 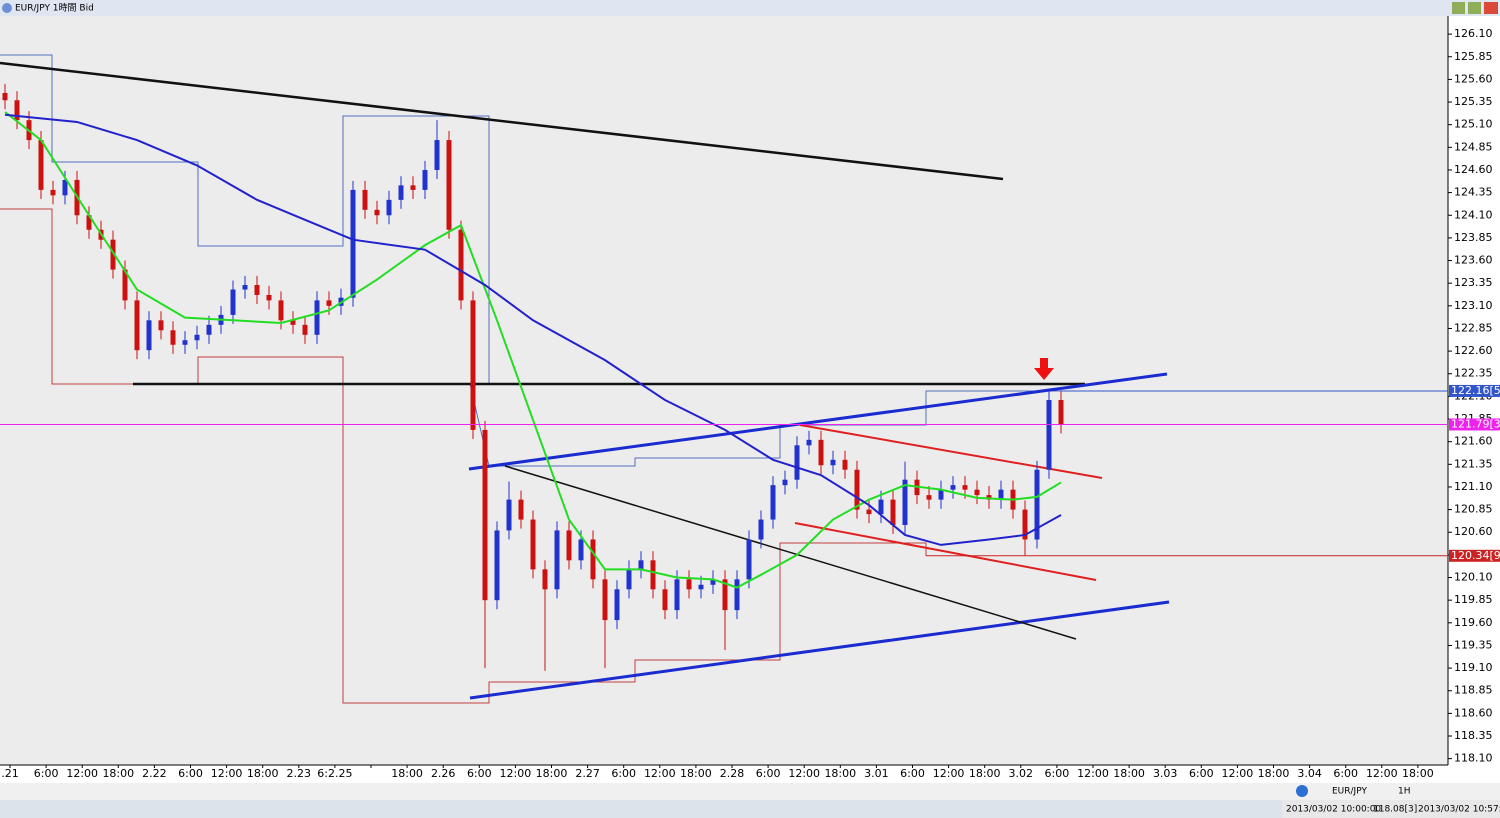 What do you see at coordinates (1391, 809) in the screenshot?
I see `status-bar` at bounding box center [1391, 809].